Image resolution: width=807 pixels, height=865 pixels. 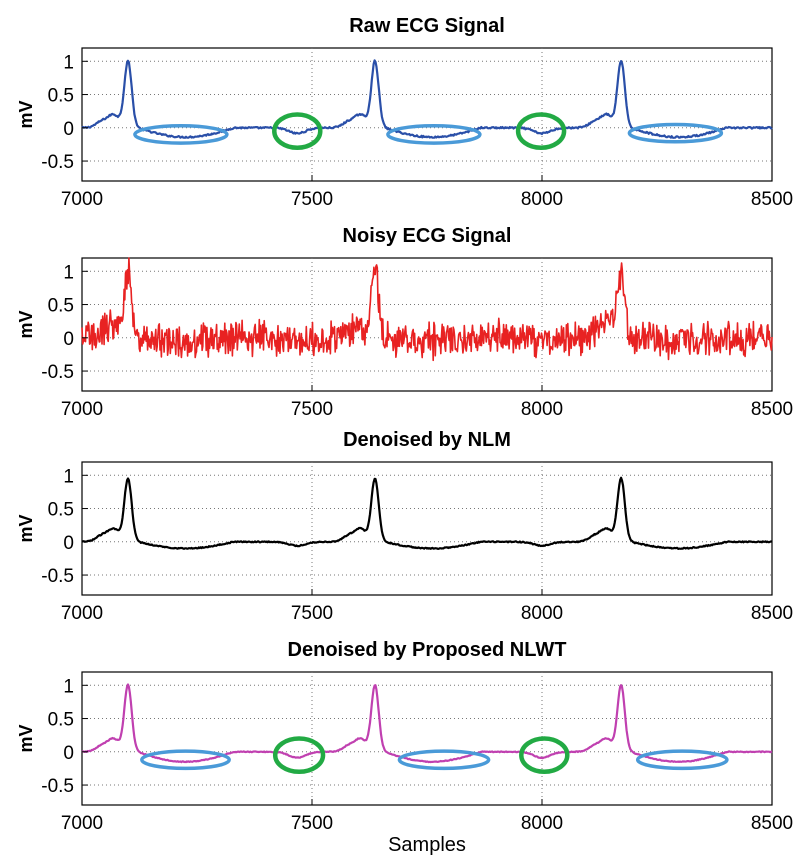 What do you see at coordinates (427, 650) in the screenshot?
I see `chart-title: Denoised by Proposed NLWT` at bounding box center [427, 650].